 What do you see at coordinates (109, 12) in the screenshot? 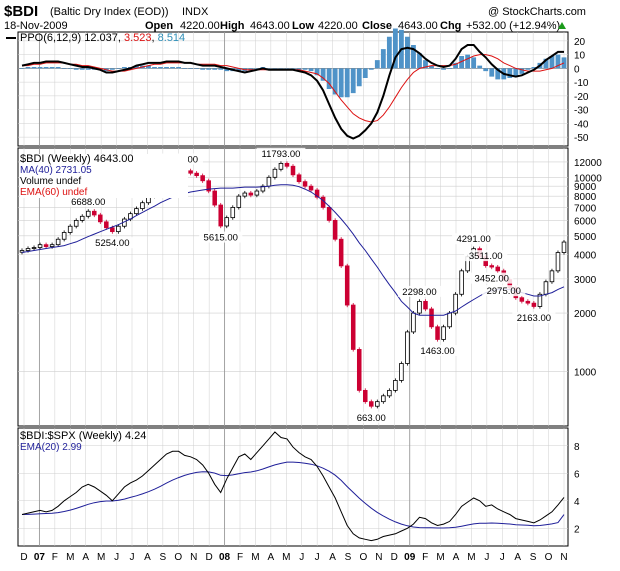
I see `header-name: (Baltic Dry Index (EOD))` at bounding box center [109, 12].